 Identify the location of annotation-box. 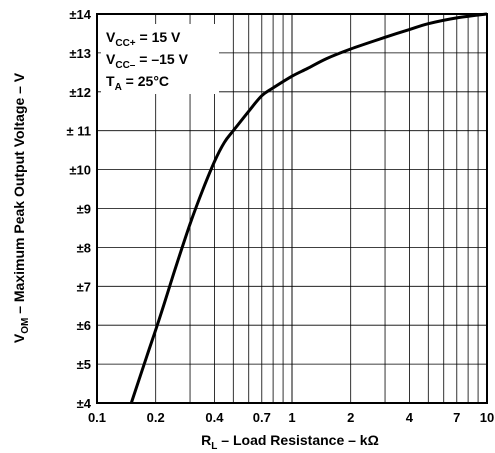
(160, 59).